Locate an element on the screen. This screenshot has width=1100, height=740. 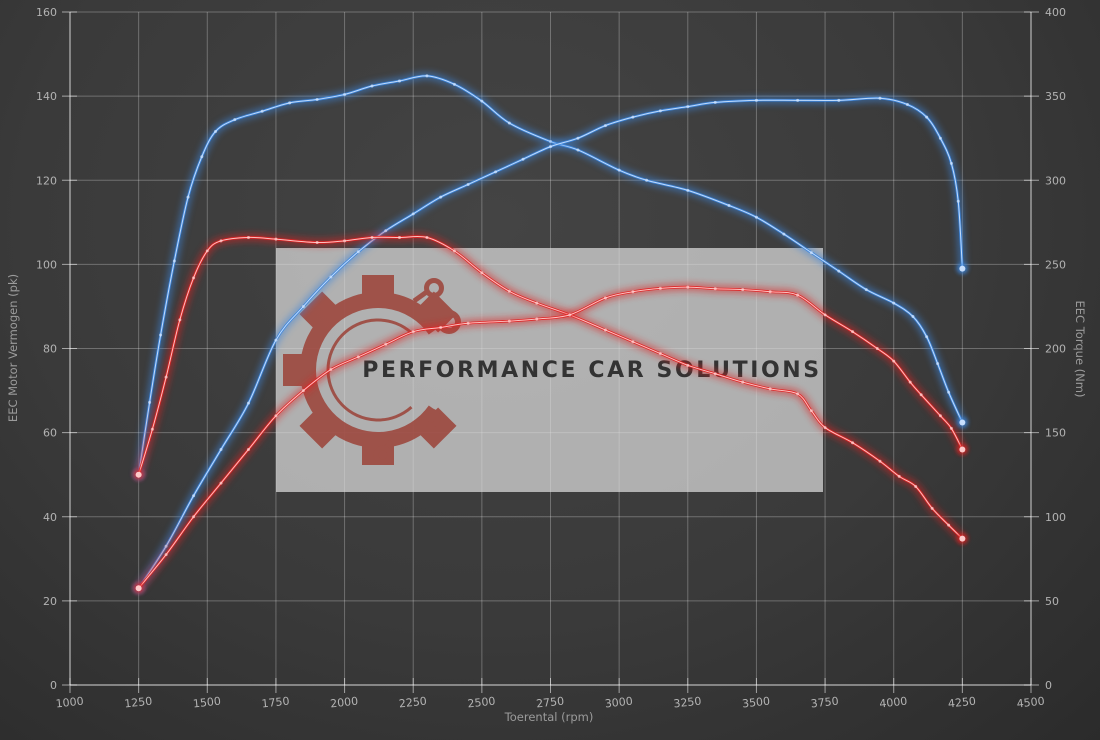
circuit-trace is located at coordinates (413, 426).